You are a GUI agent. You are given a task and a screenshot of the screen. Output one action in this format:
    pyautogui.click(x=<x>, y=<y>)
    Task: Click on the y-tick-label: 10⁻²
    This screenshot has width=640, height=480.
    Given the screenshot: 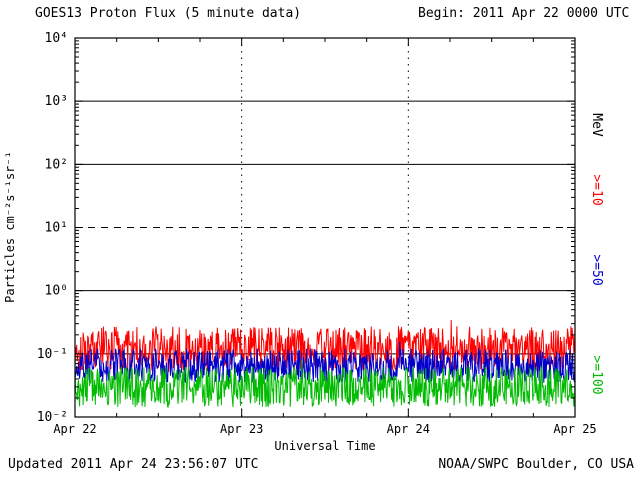 What is the action you would take?
    pyautogui.click(x=52, y=417)
    